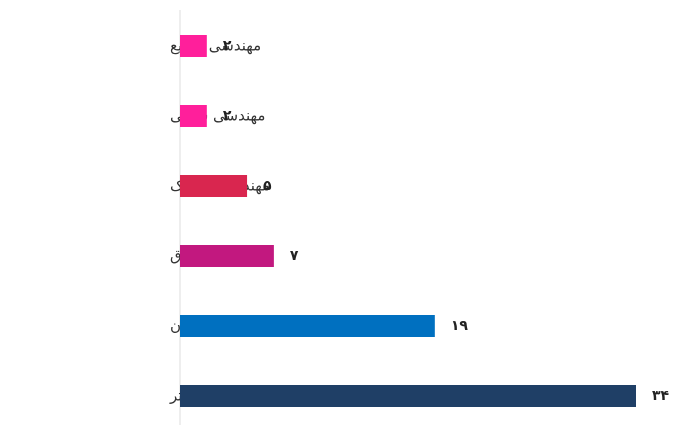 The image size is (683, 425). What do you see at coordinates (460, 326) in the screenshot?
I see `value-label: ۱۹` at bounding box center [460, 326].